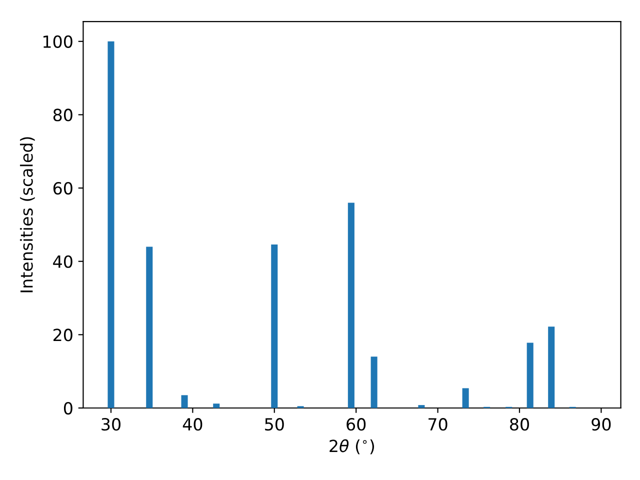 This screenshot has width=640, height=480. What do you see at coordinates (62, 261) in the screenshot?
I see `y-tick-label: 40` at bounding box center [62, 261].